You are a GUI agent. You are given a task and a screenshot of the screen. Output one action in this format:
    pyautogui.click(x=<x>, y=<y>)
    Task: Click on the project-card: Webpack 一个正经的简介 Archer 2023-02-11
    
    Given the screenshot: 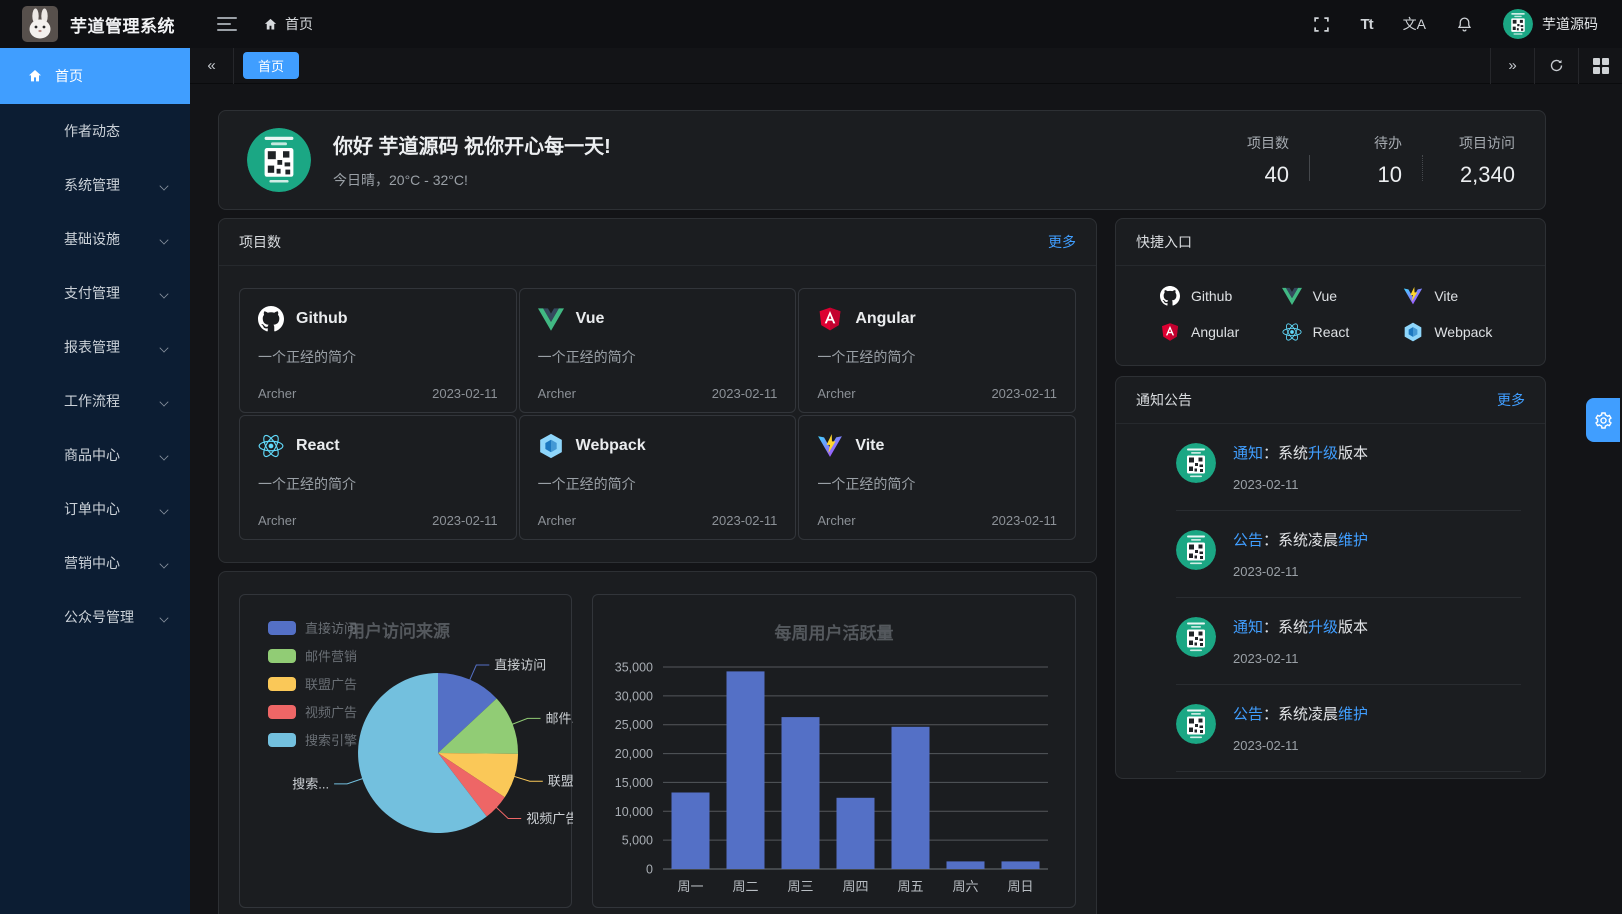 What is the action you would take?
    pyautogui.click(x=657, y=477)
    